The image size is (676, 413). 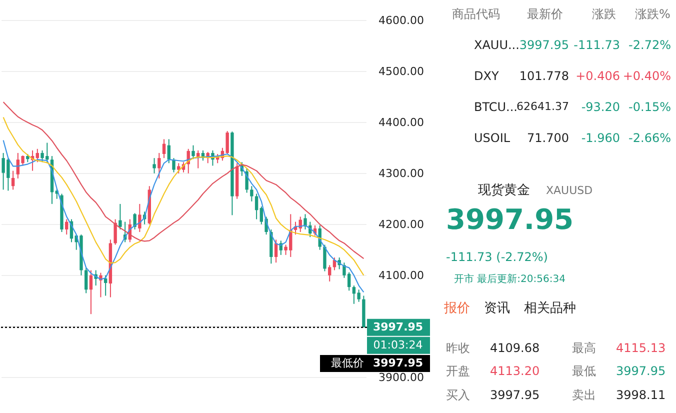 I want to click on text: 涨跌, so click(x=604, y=14).